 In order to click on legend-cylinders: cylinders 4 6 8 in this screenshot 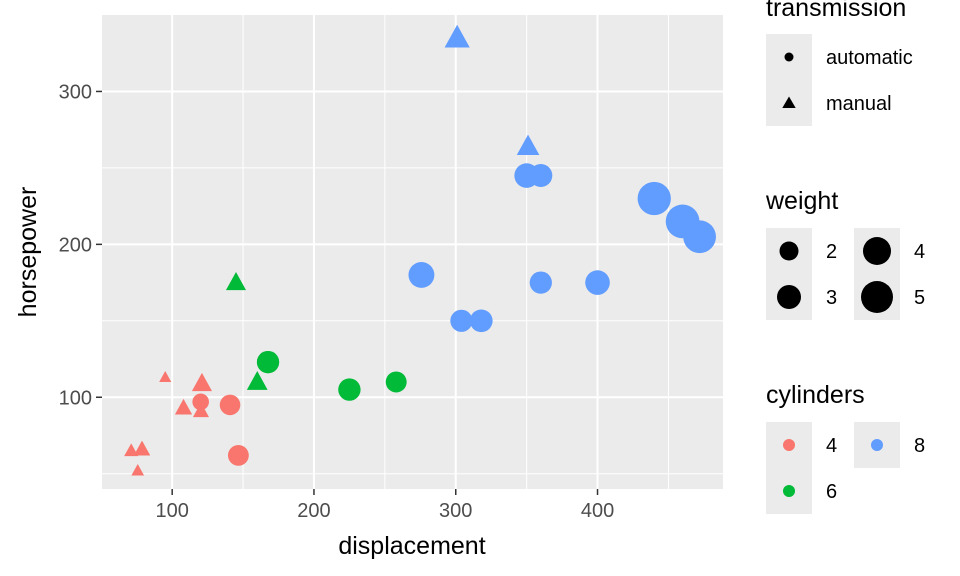, I will do `click(845, 447)`.